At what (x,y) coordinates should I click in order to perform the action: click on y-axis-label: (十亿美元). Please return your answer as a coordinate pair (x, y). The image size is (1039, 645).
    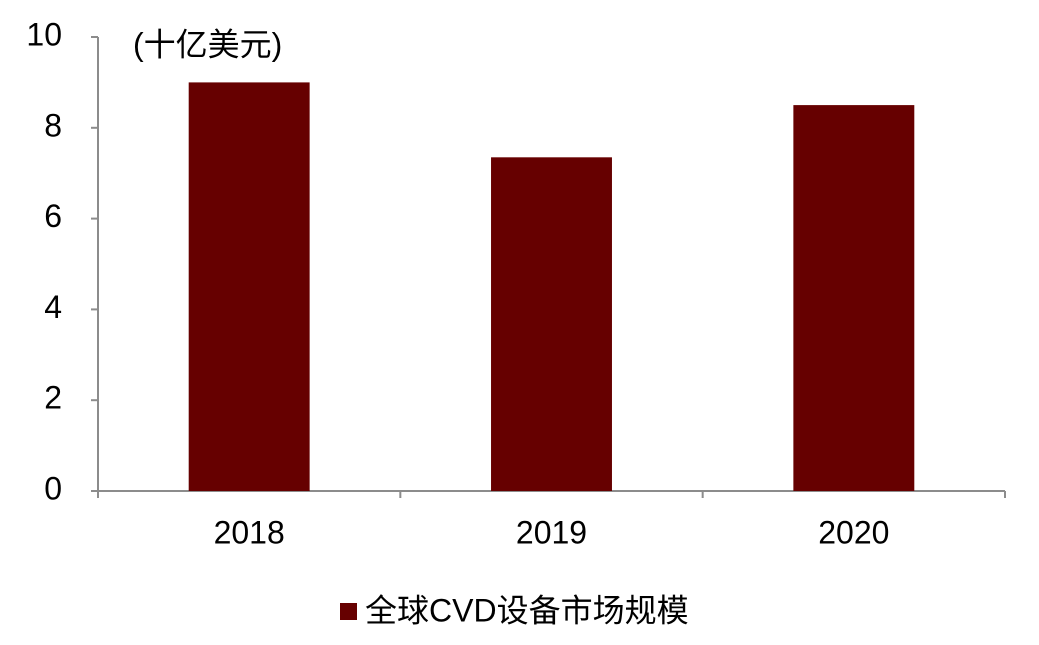
    Looking at the image, I should click on (207, 44).